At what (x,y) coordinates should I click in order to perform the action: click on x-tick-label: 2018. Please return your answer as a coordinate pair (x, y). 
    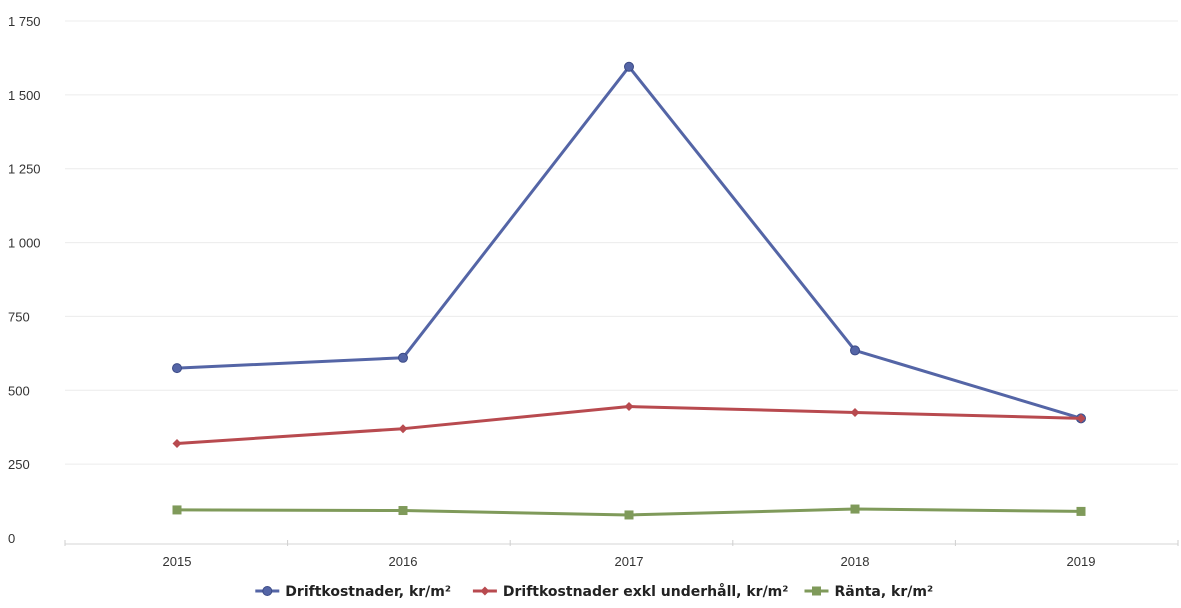
    Looking at the image, I should click on (855, 561).